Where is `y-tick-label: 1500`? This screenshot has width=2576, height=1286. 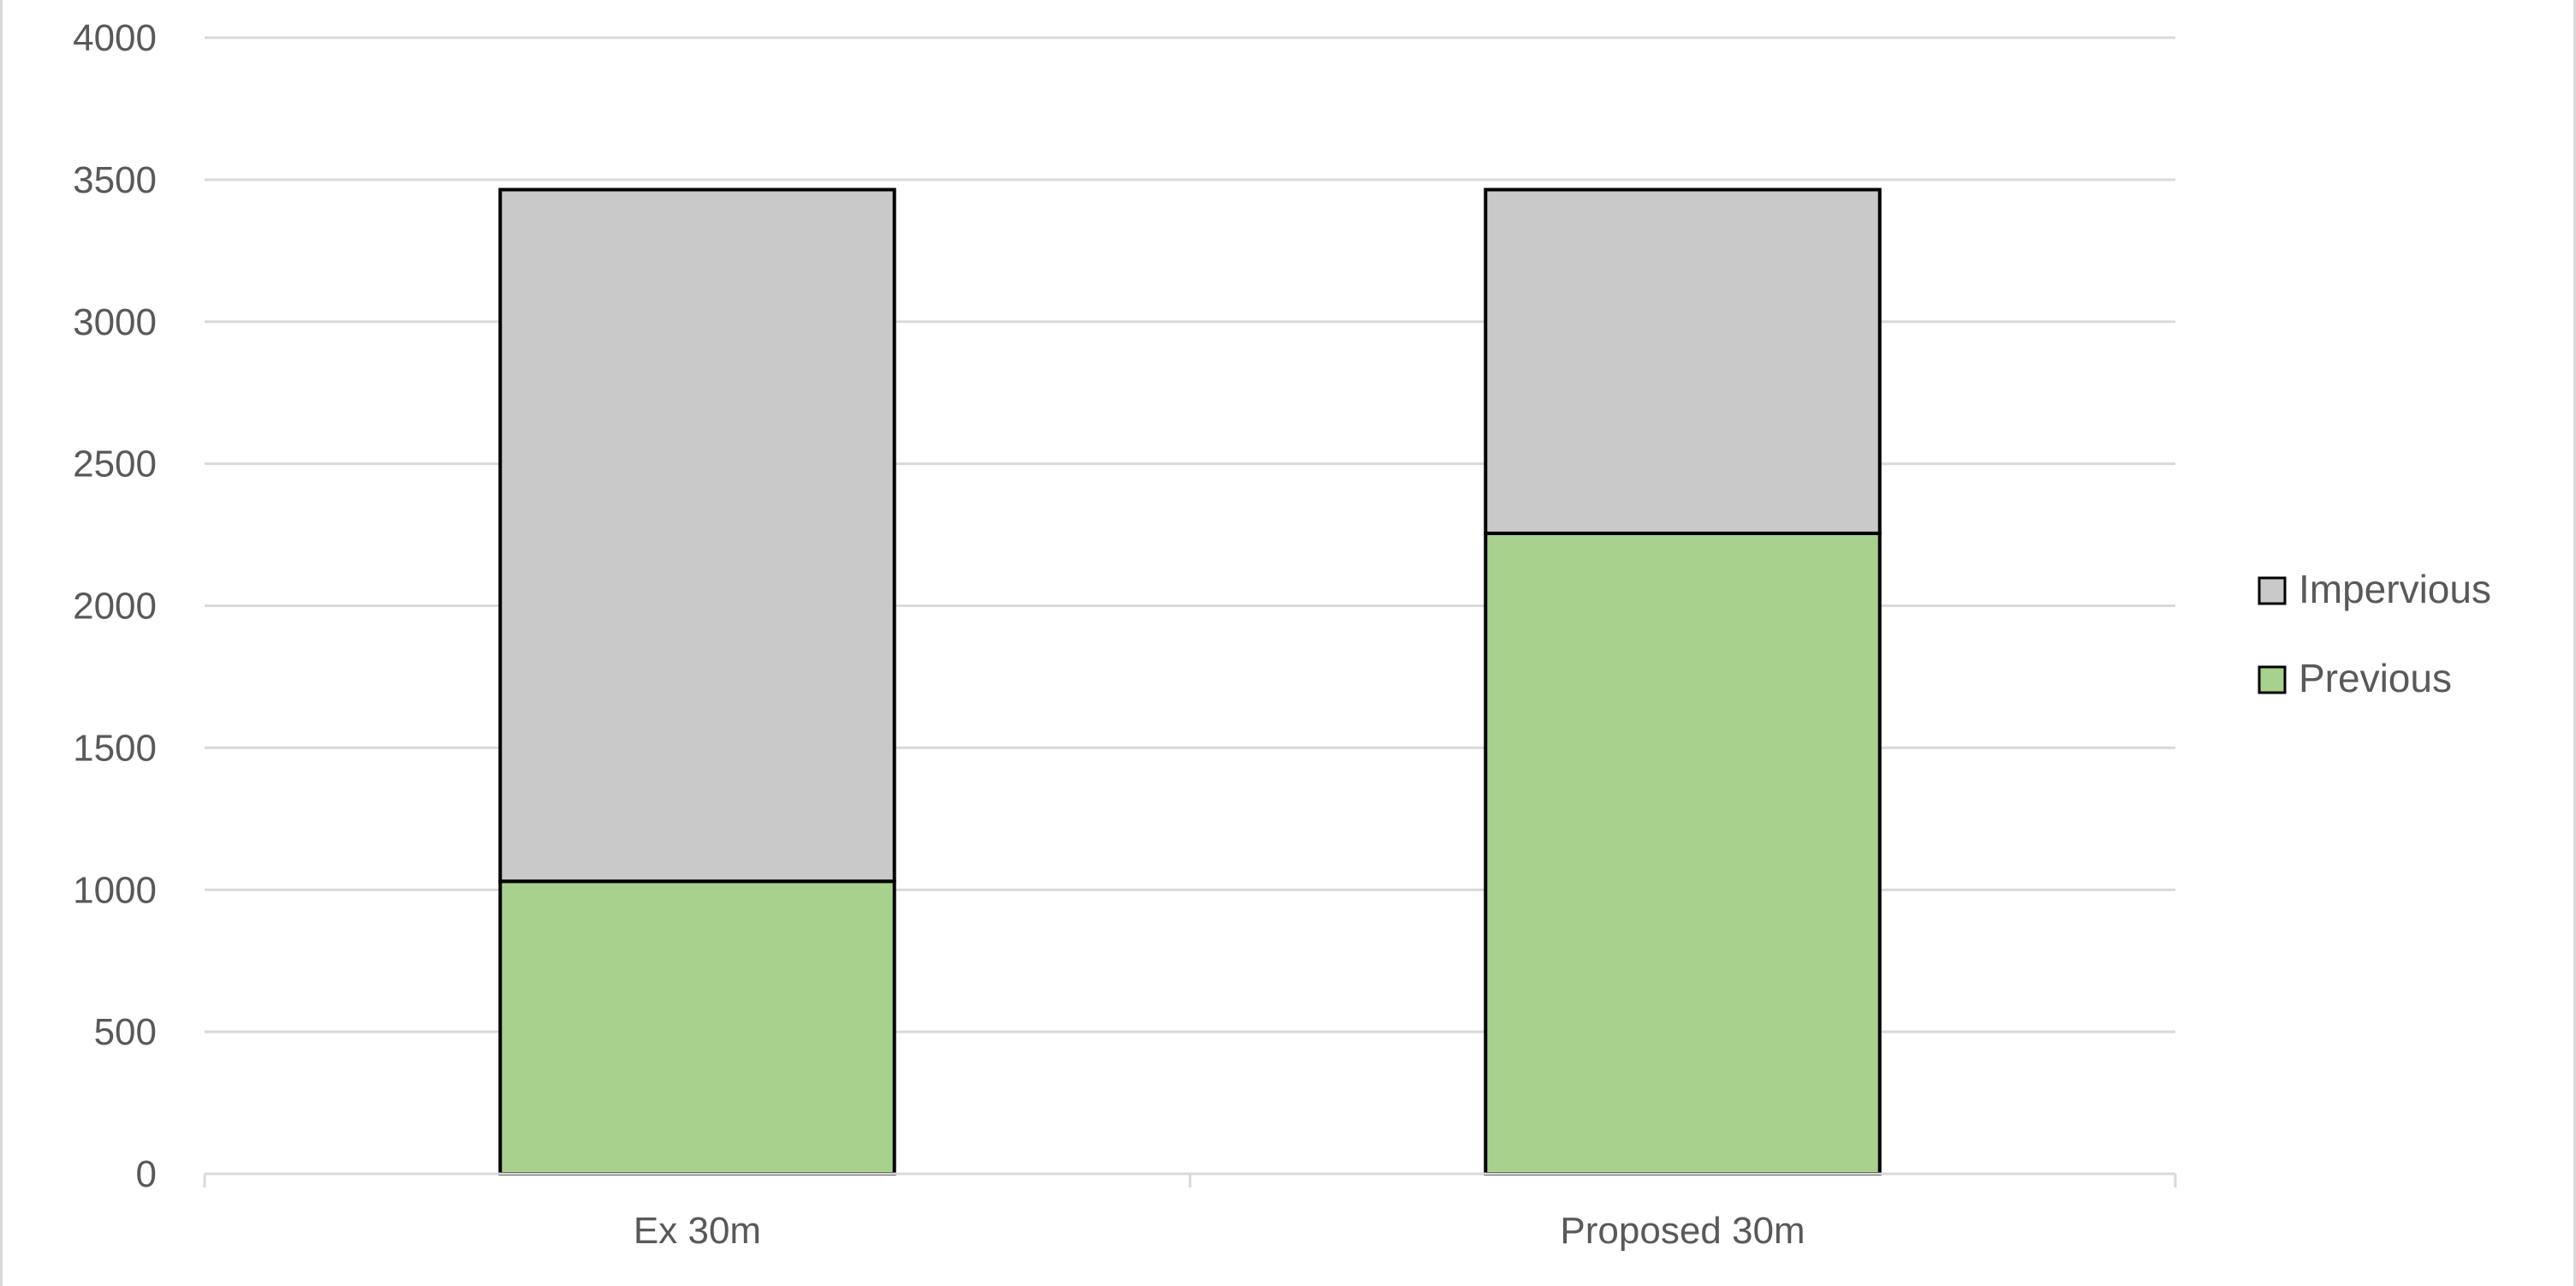 y-tick-label: 1500 is located at coordinates (115, 748).